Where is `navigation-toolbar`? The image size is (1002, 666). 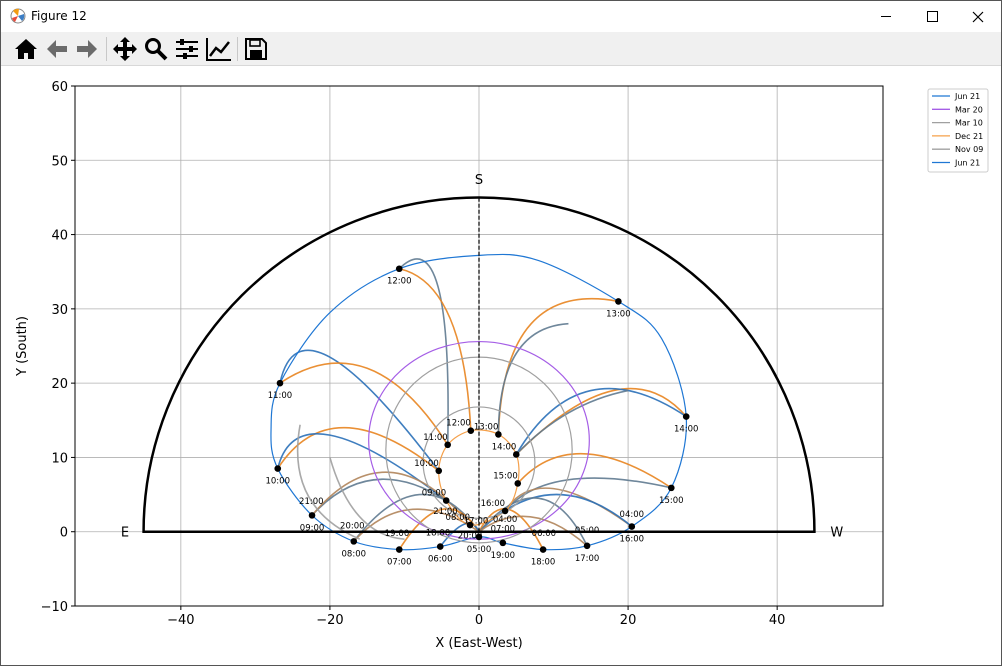 navigation-toolbar is located at coordinates (501, 49).